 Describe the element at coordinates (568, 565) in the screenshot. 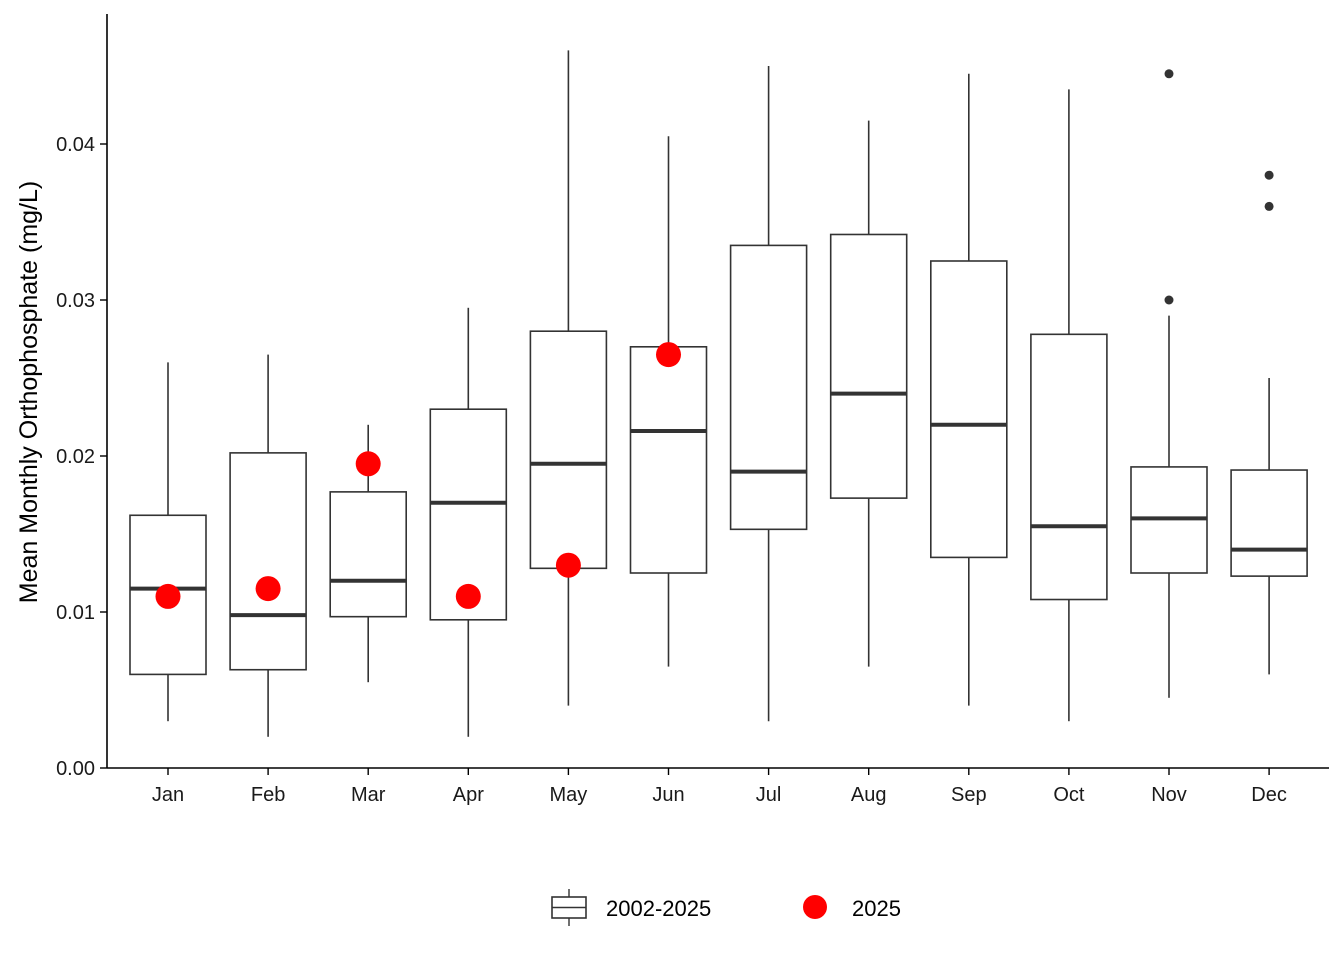

I see `point-2025-may` at that location.